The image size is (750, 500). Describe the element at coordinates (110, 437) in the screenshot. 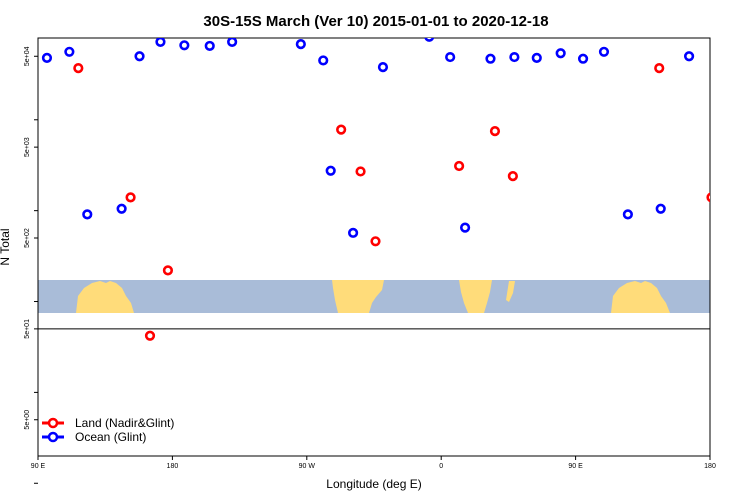

I see `legend-ocean-label: Ocean (Glint)` at that location.